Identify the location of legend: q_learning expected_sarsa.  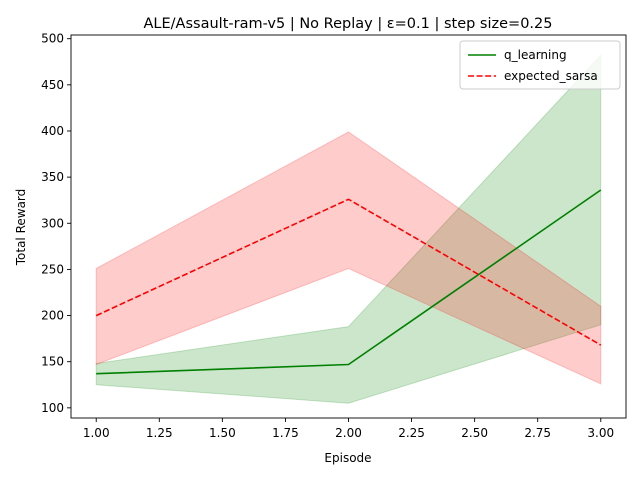
(540, 65).